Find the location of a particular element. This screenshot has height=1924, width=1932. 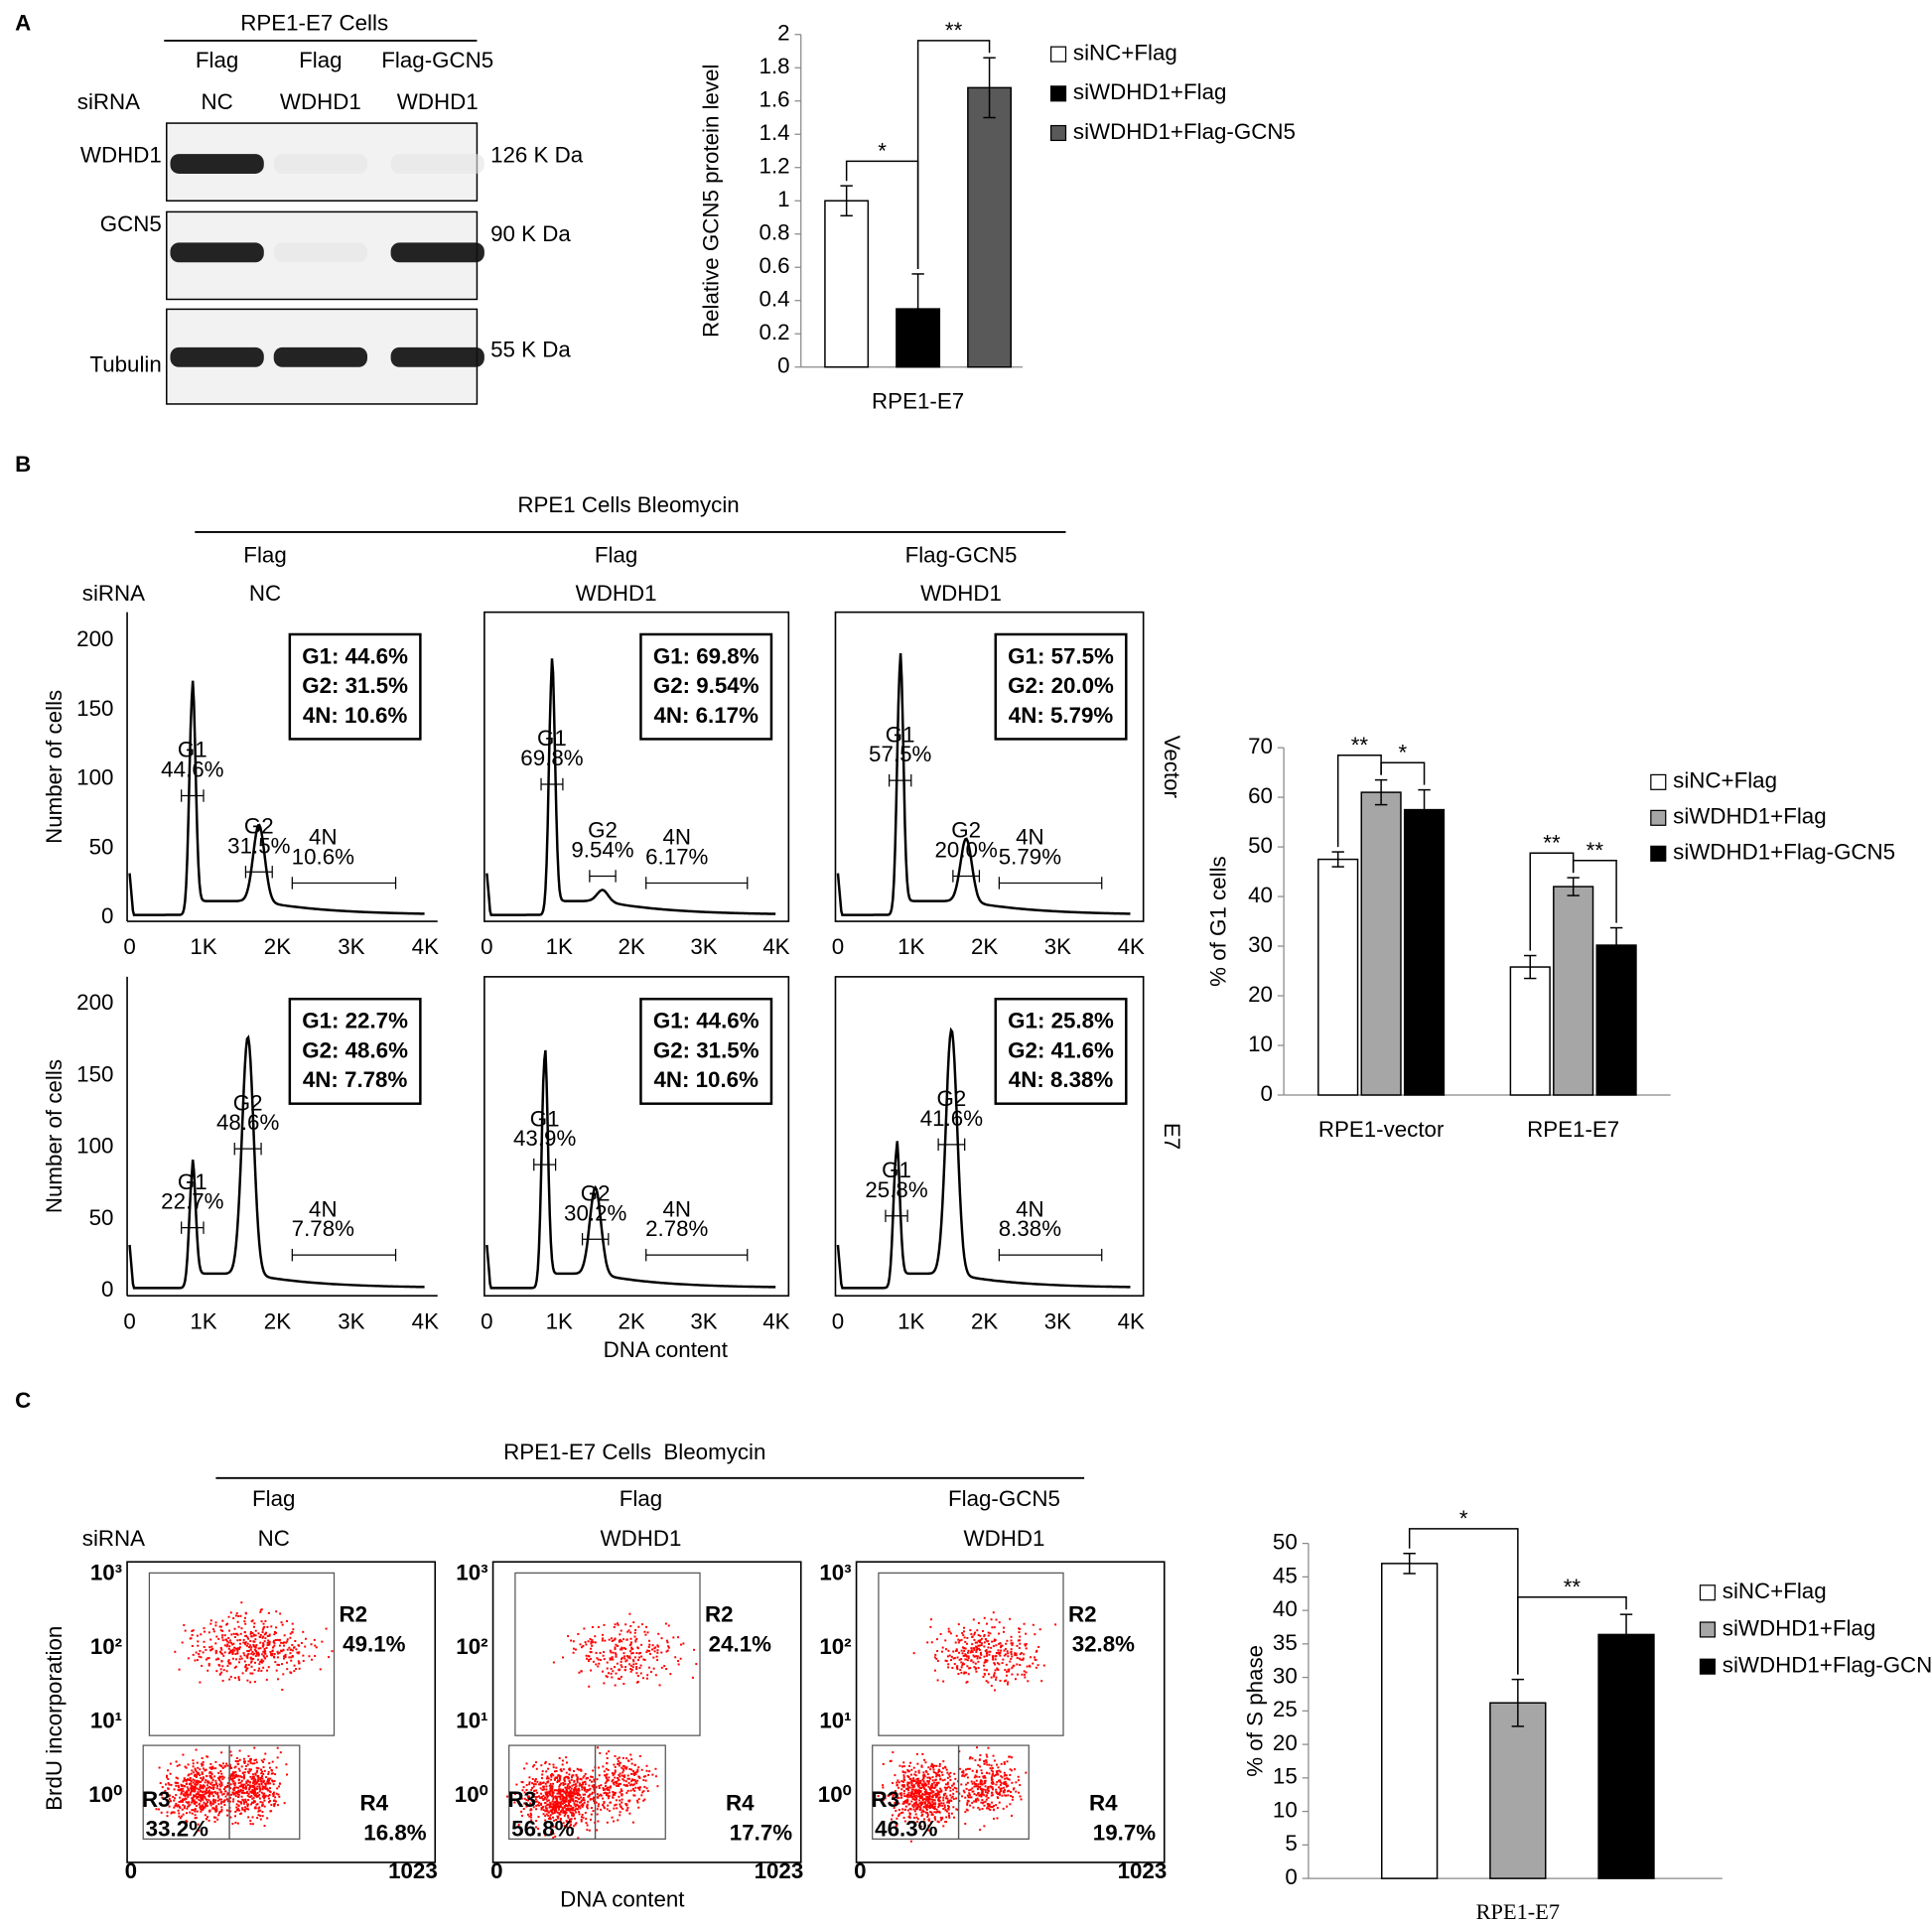

column-label: Flag is located at coordinates (320, 60).